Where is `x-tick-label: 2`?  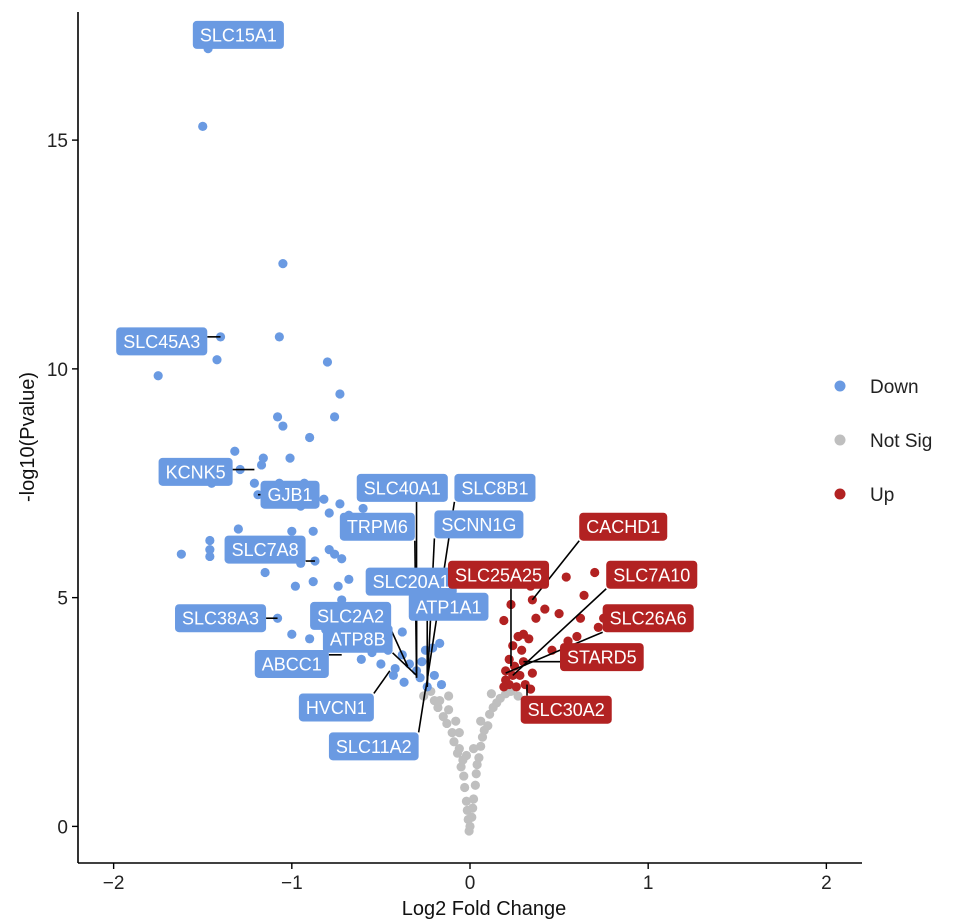 x-tick-label: 2 is located at coordinates (826, 883).